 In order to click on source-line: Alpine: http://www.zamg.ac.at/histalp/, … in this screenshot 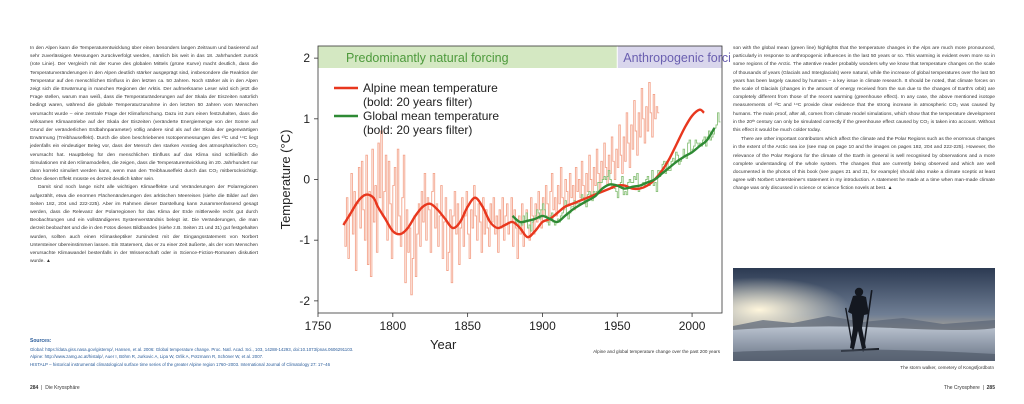, I will do `click(147, 357)`.